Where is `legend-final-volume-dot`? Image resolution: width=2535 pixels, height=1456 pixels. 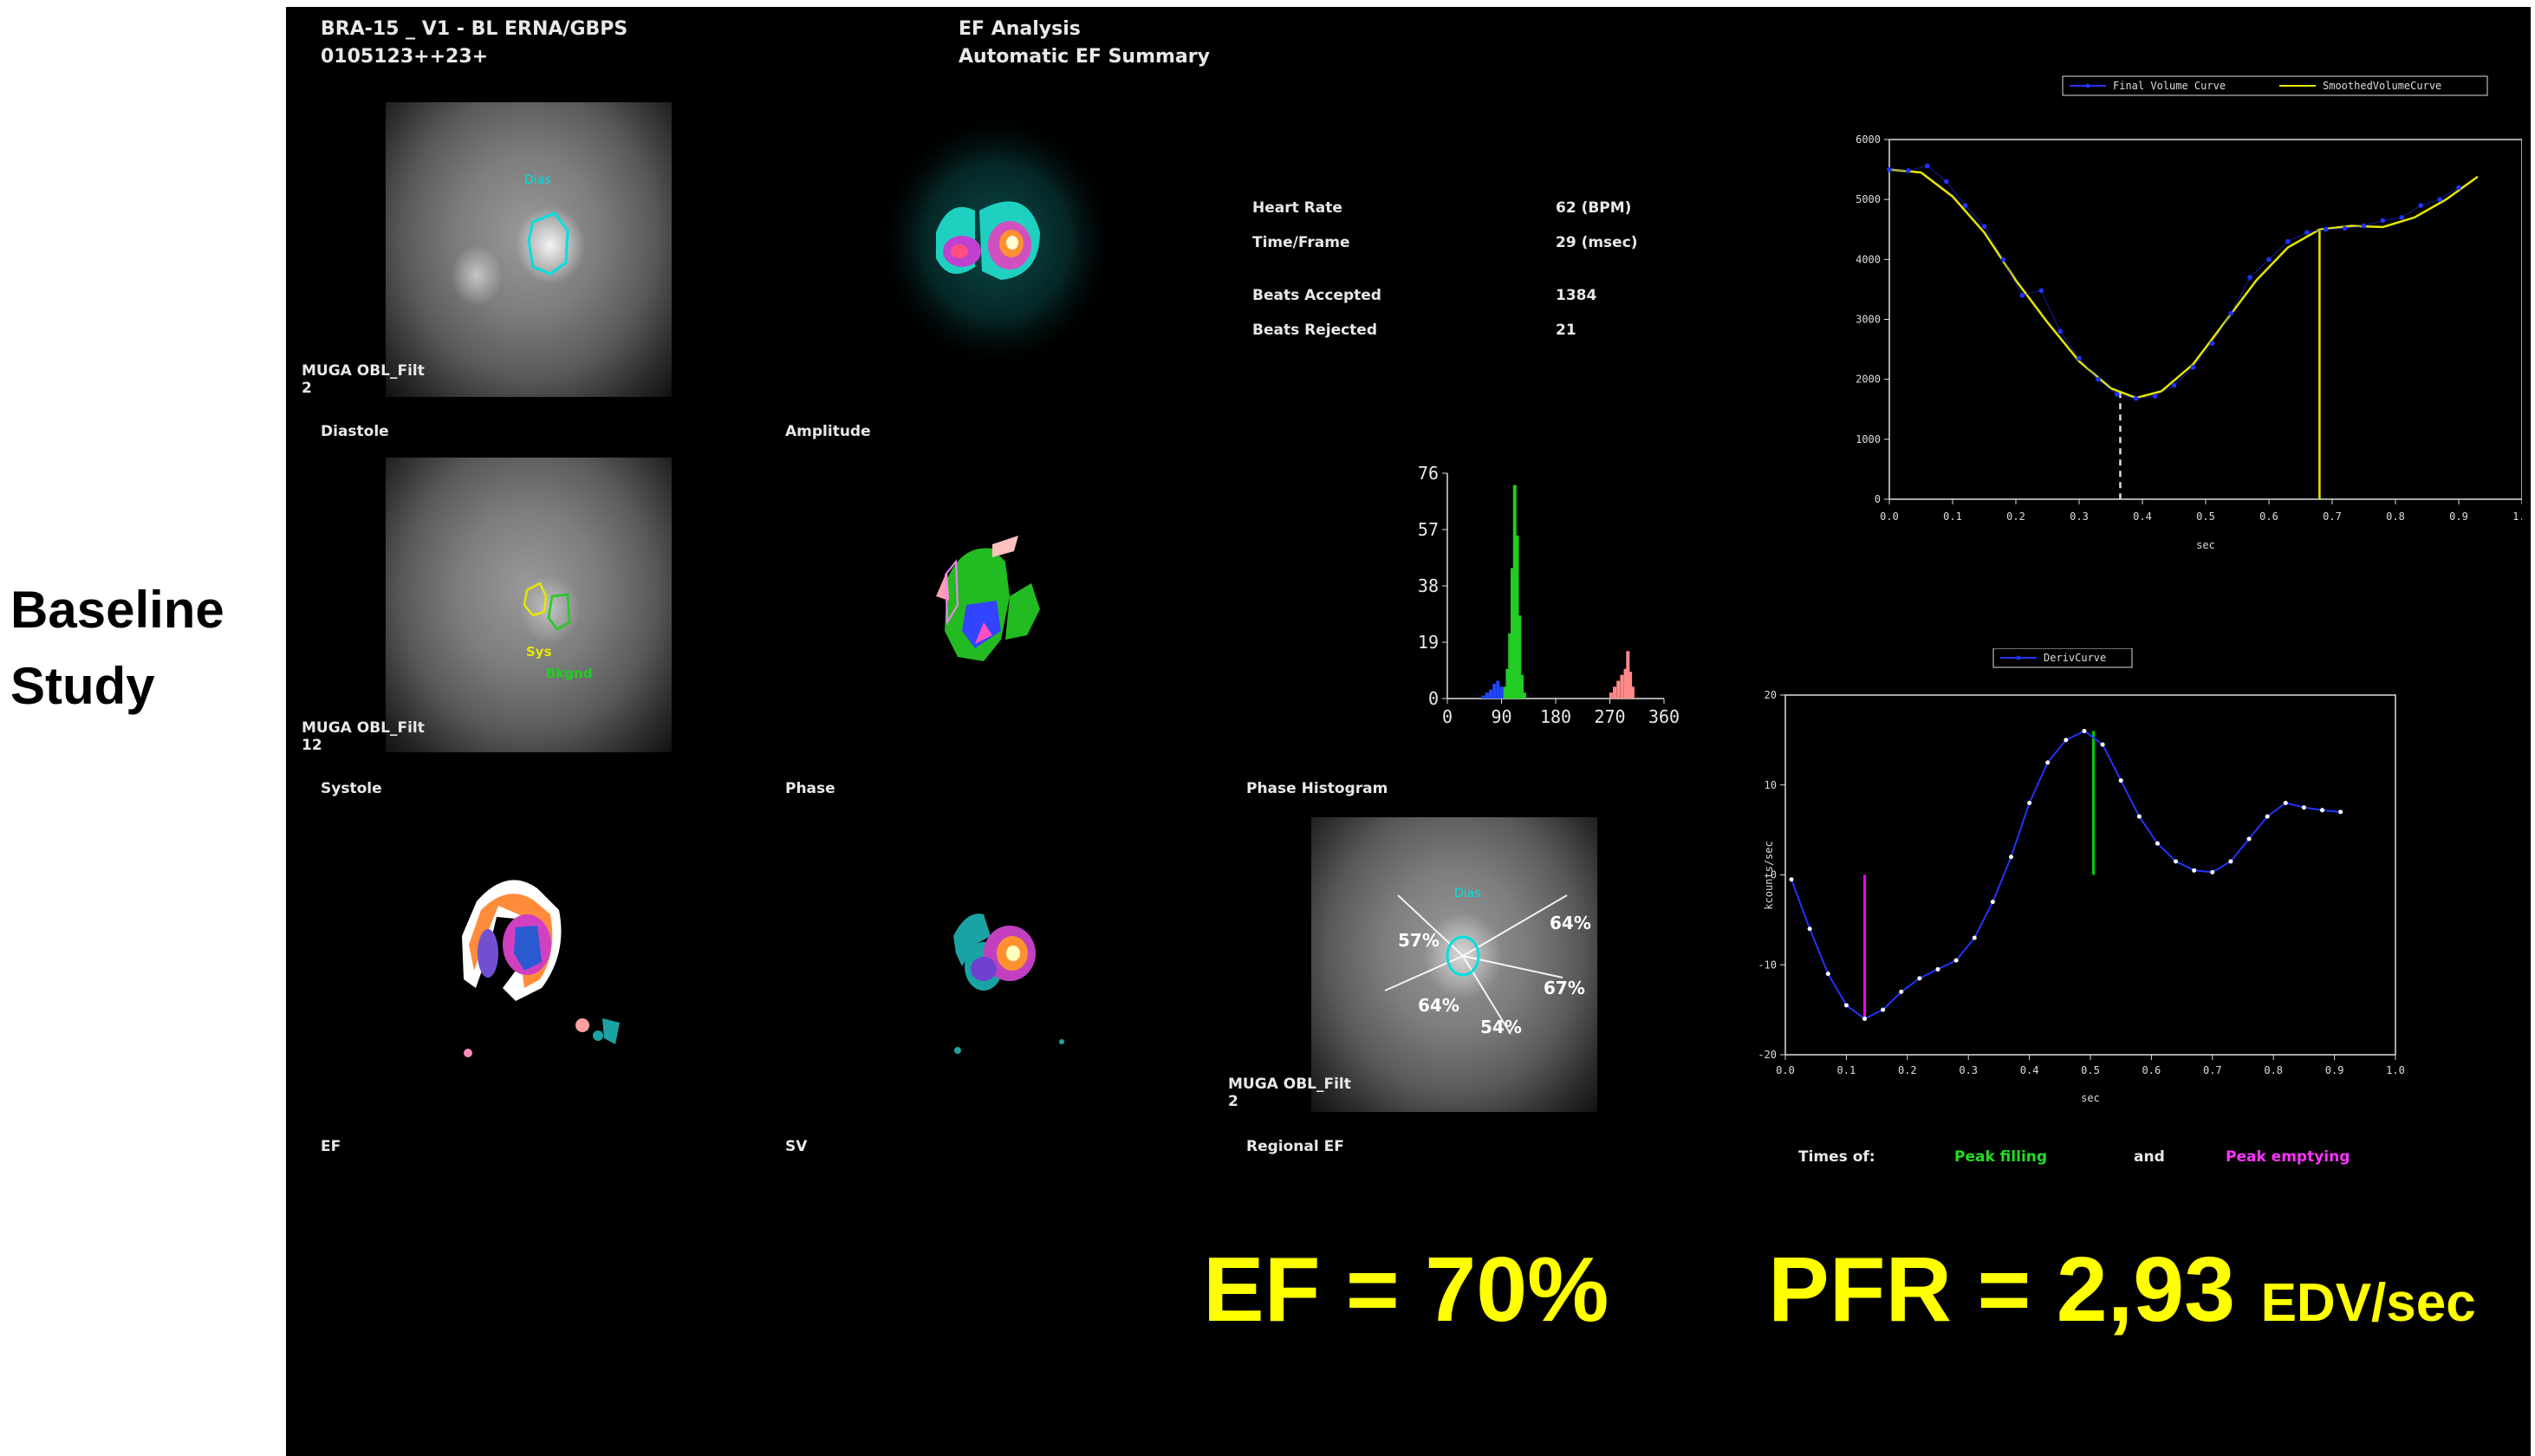 legend-final-volume-dot is located at coordinates (2087, 85).